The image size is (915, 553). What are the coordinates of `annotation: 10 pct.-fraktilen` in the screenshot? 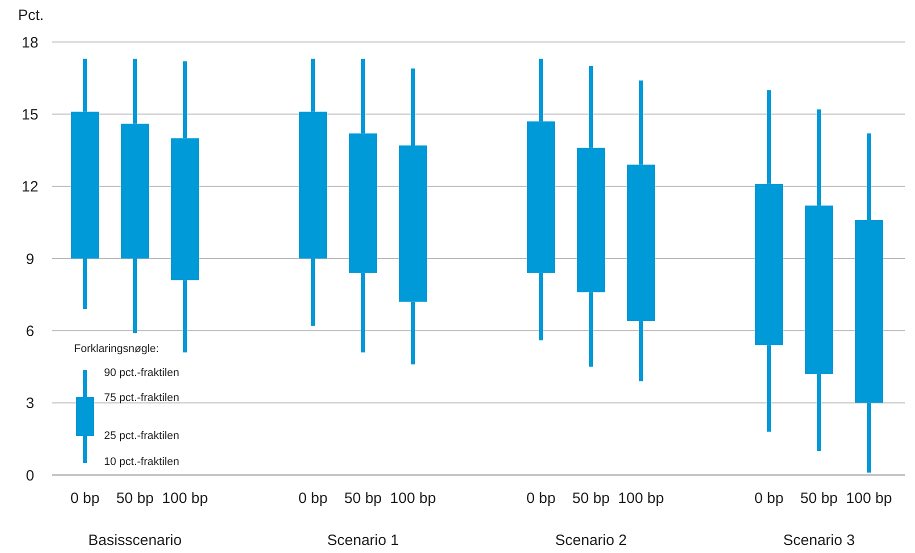 It's located at (142, 462).